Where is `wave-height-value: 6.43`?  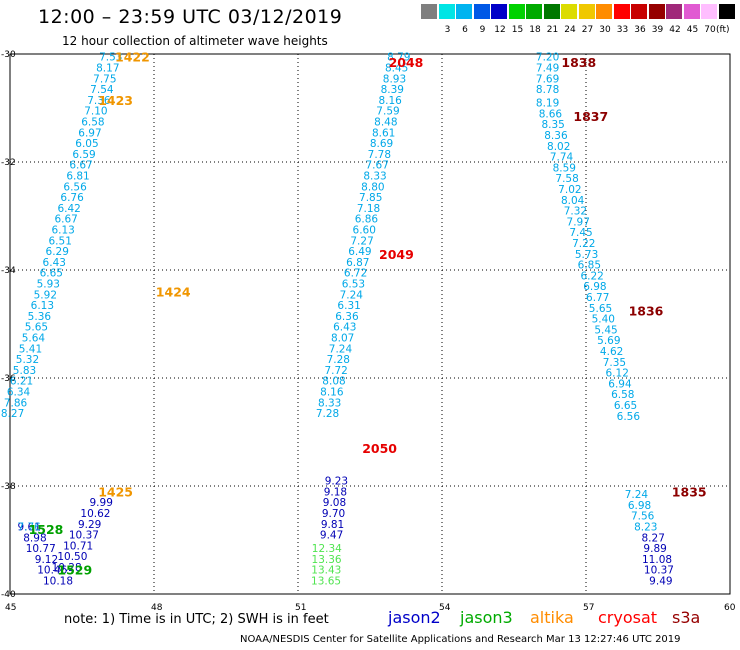
wave-height-value: 6.43 is located at coordinates (54, 263).